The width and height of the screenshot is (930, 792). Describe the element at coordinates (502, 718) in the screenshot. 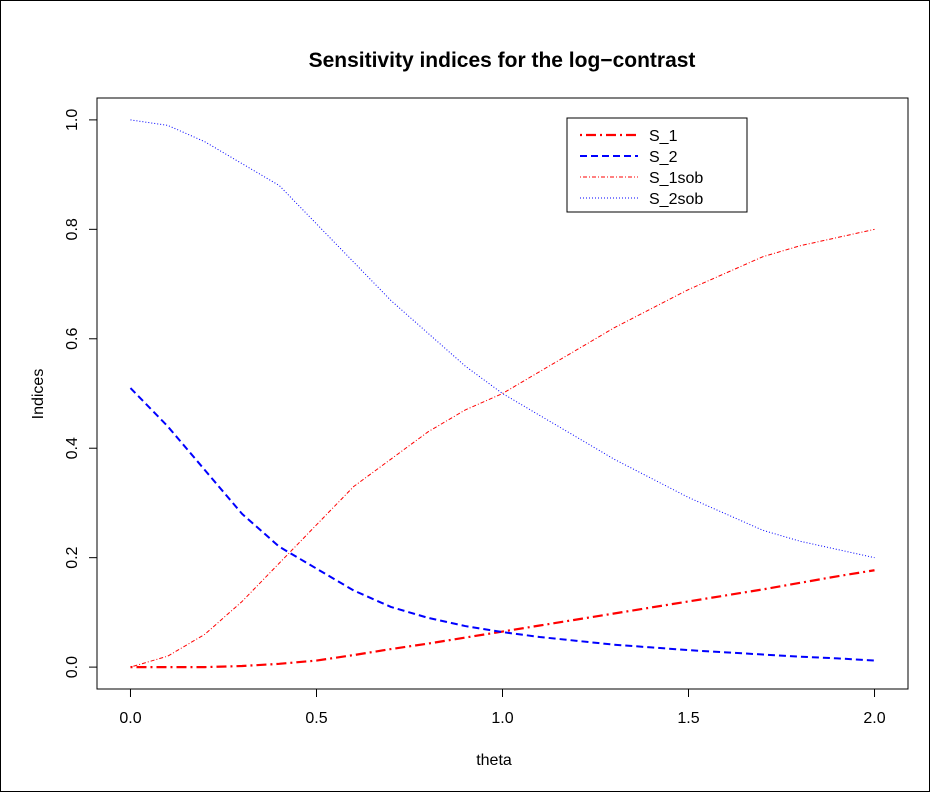

I see `x-tick-label: 1.0` at that location.